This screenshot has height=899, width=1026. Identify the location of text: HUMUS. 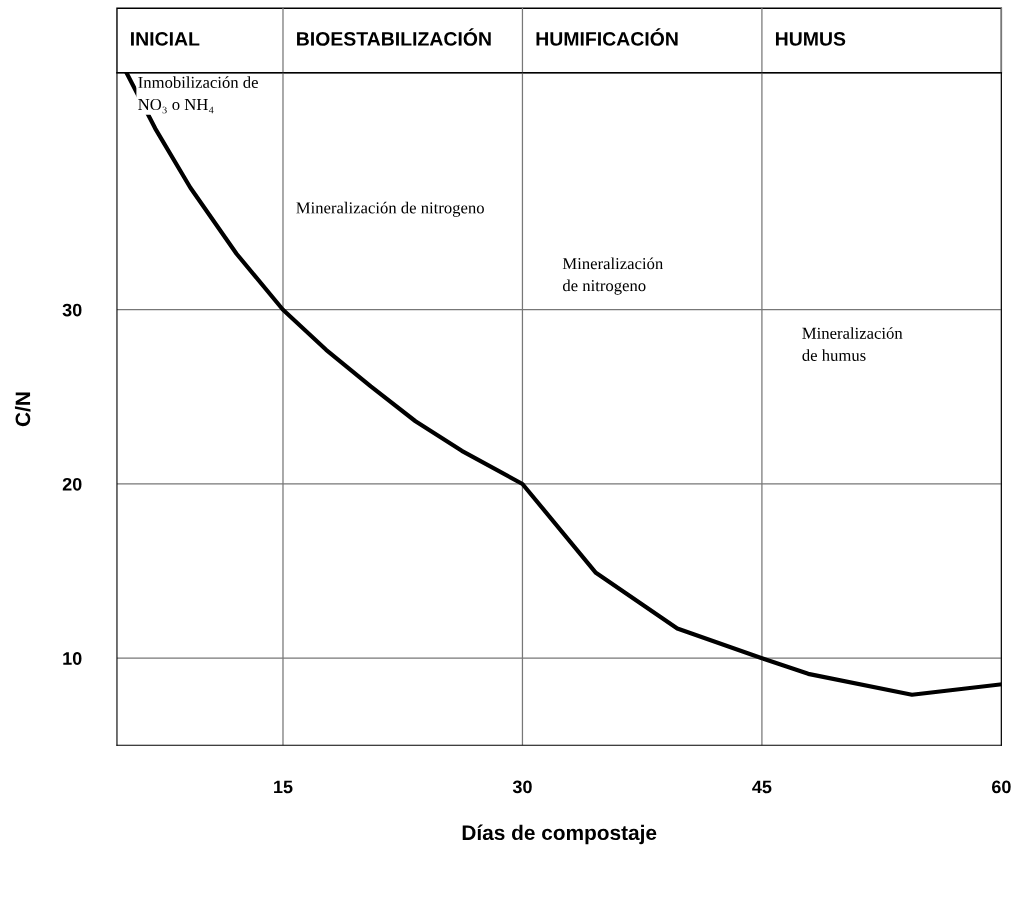
(810, 38).